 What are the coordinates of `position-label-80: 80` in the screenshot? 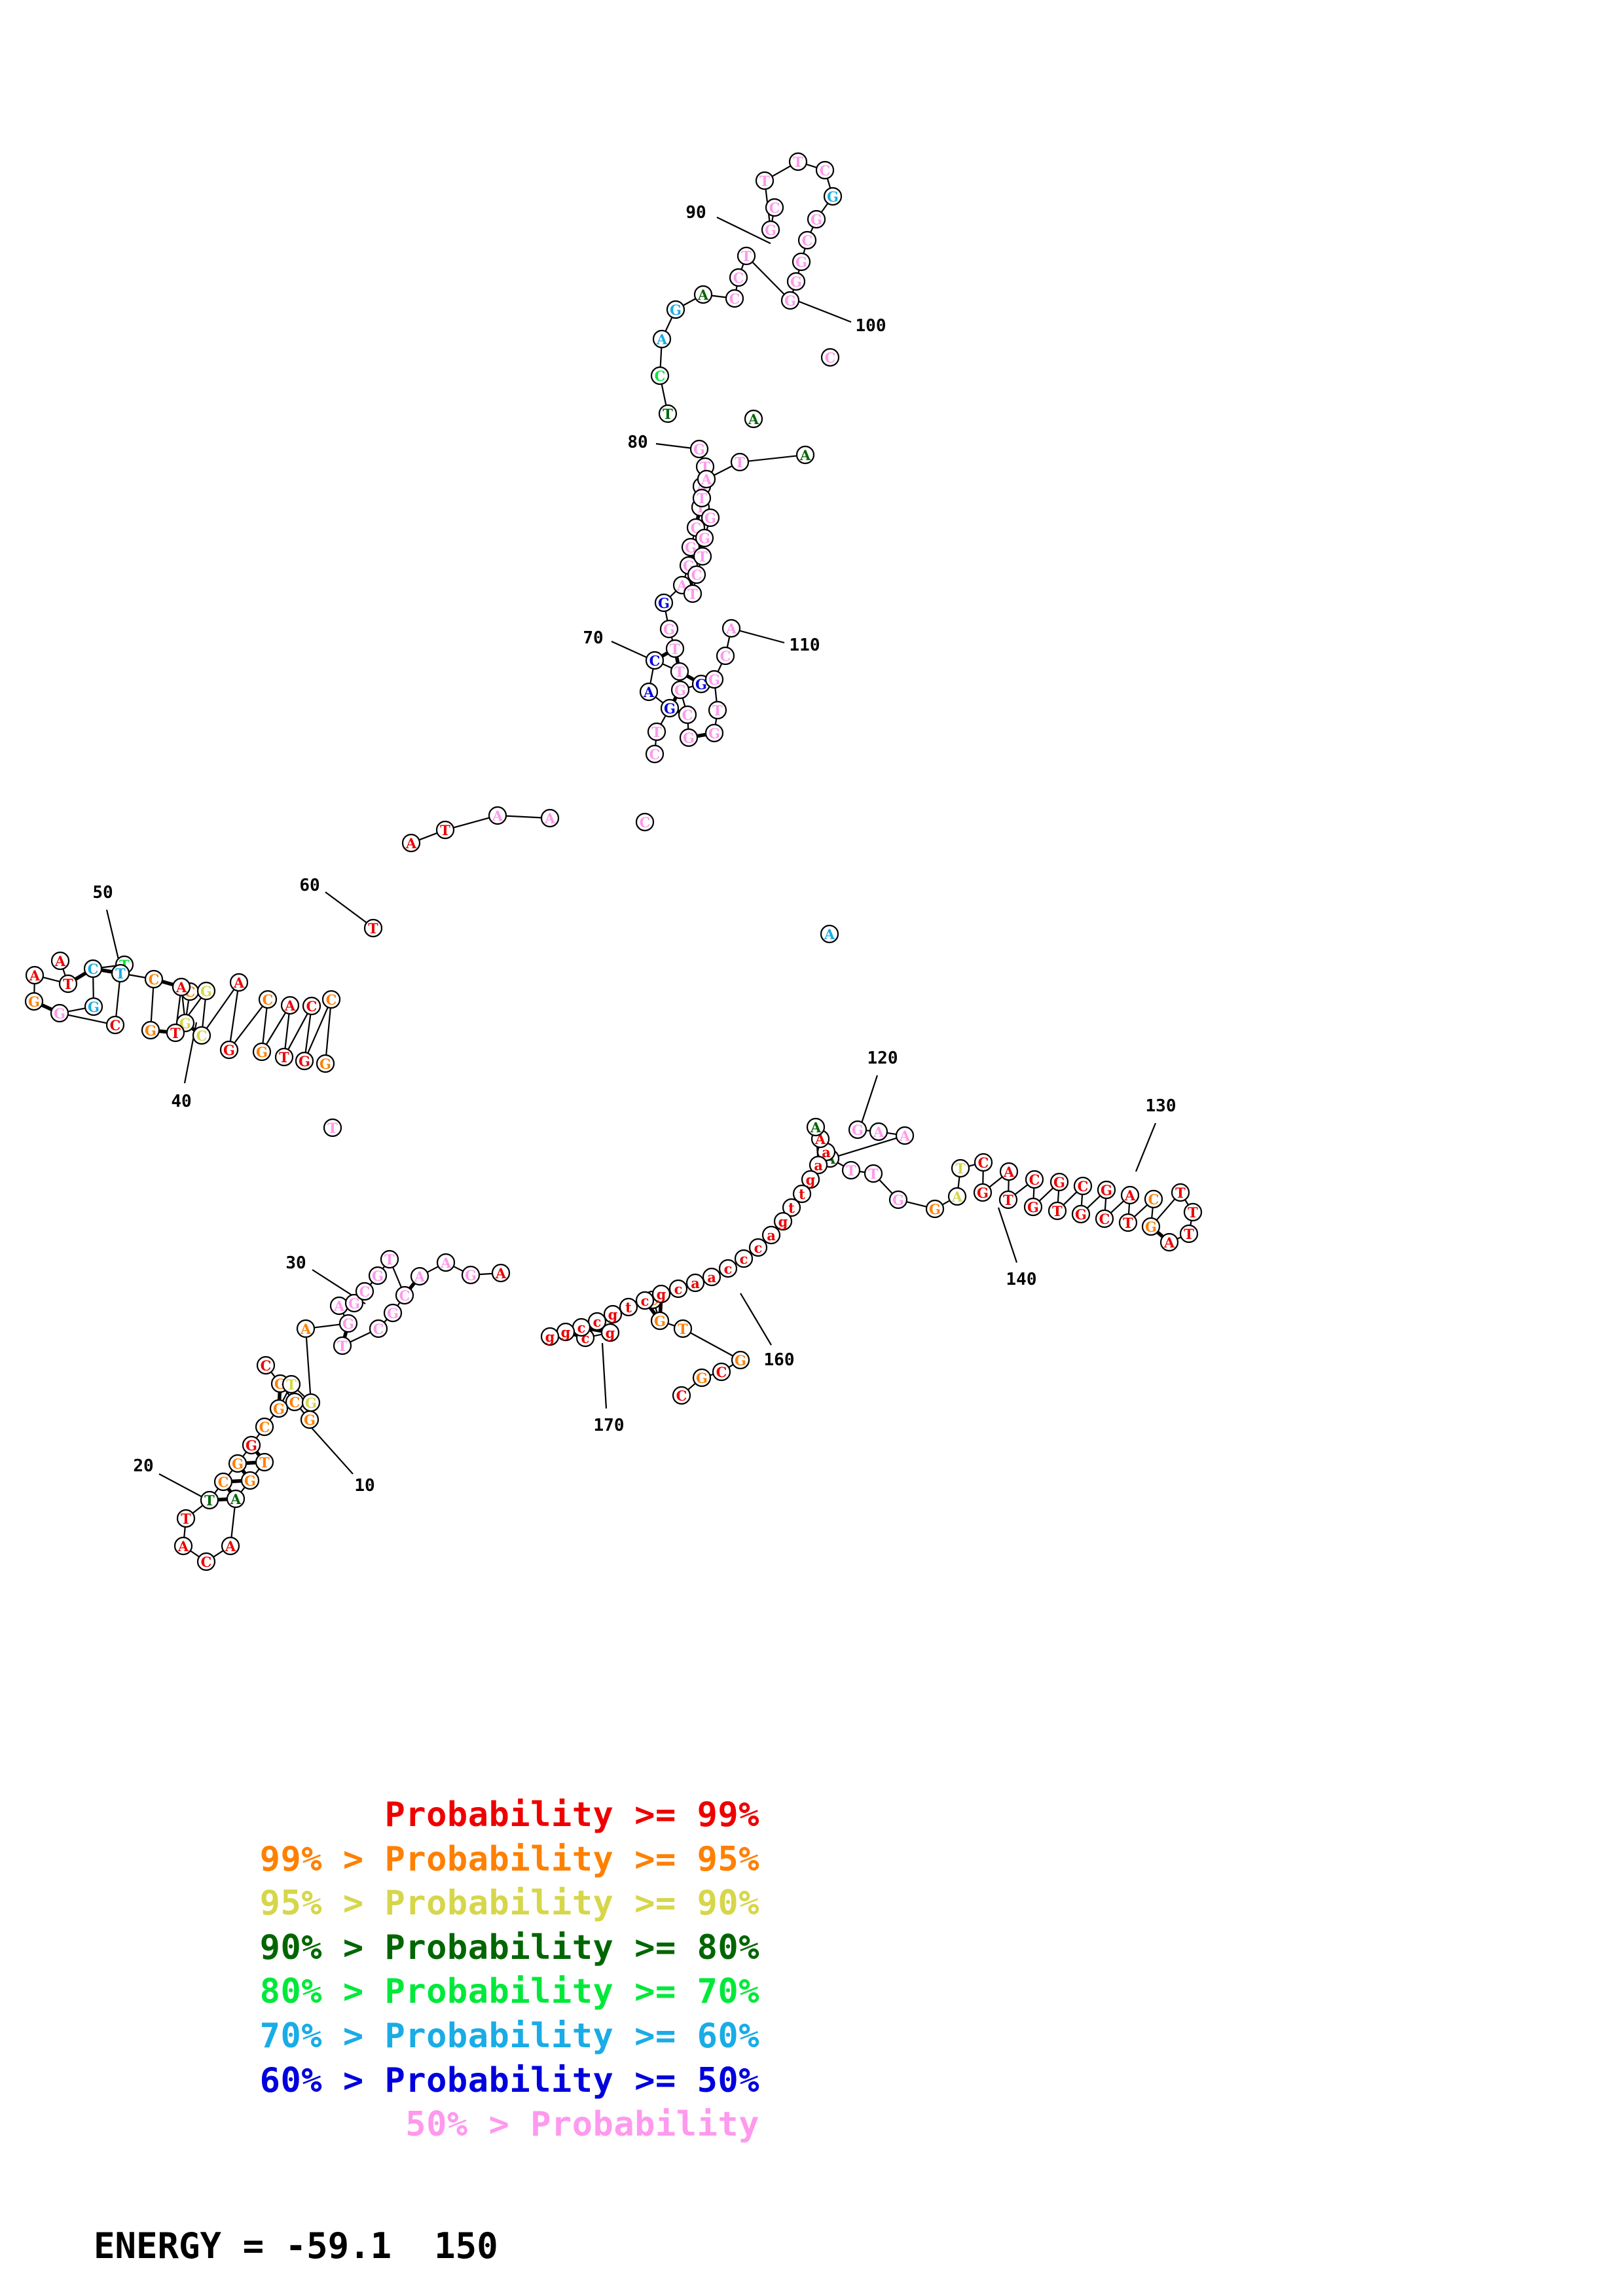 It's located at (637, 442).